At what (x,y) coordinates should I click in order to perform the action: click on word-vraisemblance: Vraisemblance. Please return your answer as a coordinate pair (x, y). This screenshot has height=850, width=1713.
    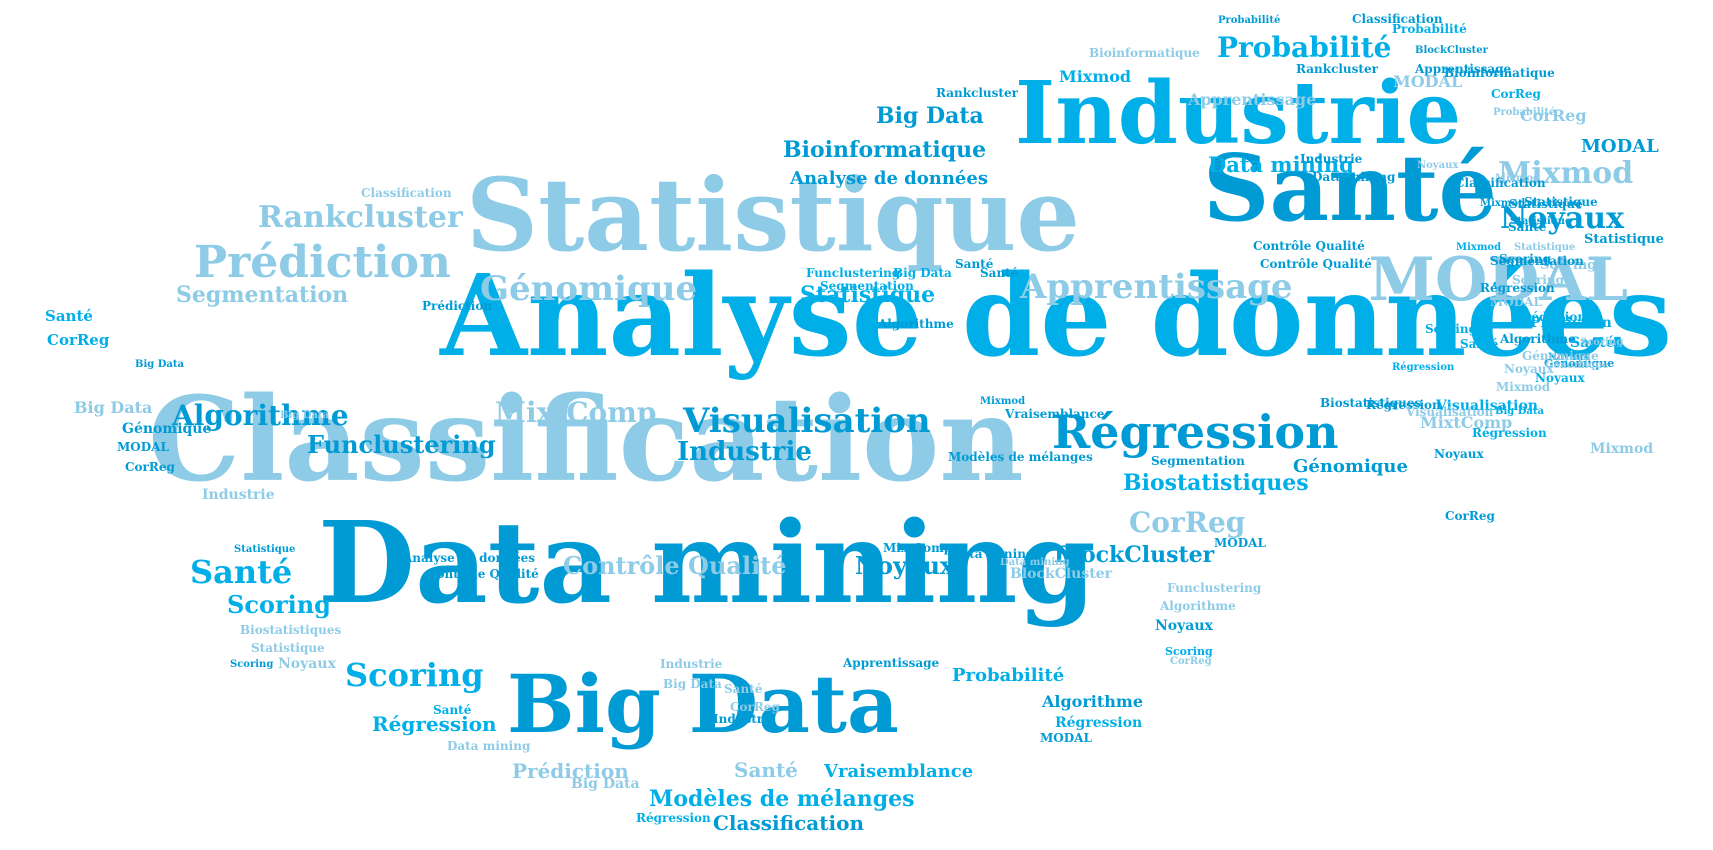
    Looking at the image, I should click on (1054, 414).